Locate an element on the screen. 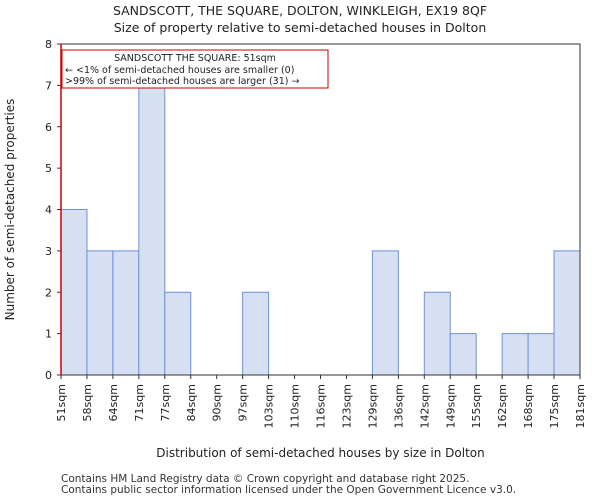 Image resolution: width=600 pixels, height=500 pixels. bar-97sqm is located at coordinates (256, 333).